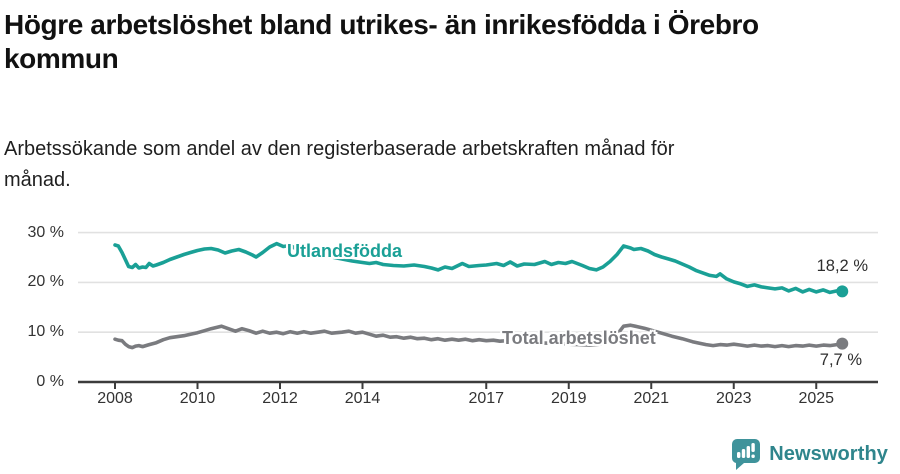 Image resolution: width=900 pixels, height=474 pixels. What do you see at coordinates (746, 454) in the screenshot?
I see `newsworthy-bar-chart-icon` at bounding box center [746, 454].